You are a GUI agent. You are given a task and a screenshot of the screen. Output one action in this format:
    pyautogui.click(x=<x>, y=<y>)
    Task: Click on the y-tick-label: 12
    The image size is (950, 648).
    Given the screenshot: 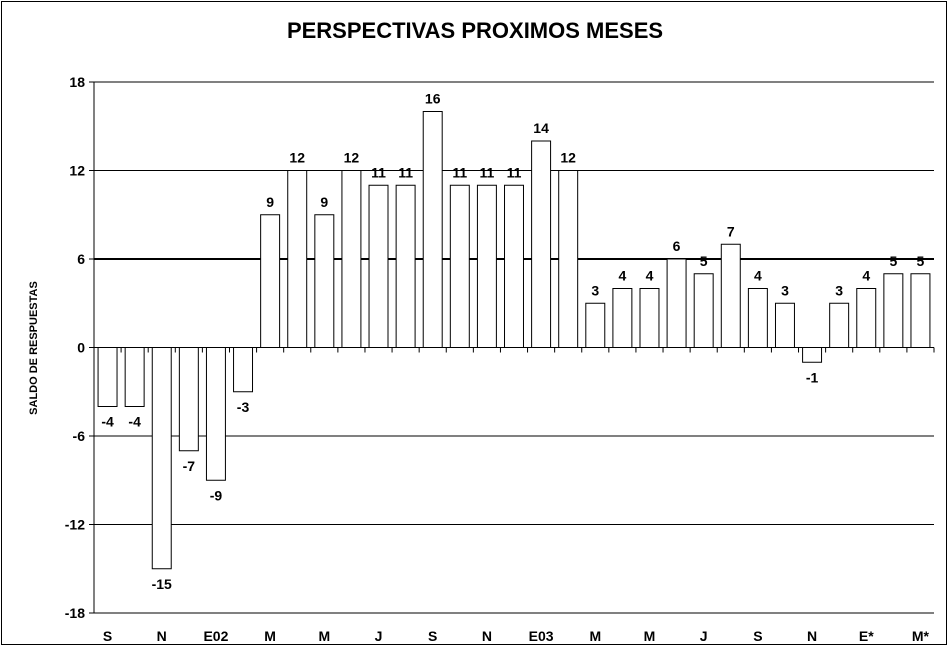 What is the action you would take?
    pyautogui.click(x=77, y=171)
    